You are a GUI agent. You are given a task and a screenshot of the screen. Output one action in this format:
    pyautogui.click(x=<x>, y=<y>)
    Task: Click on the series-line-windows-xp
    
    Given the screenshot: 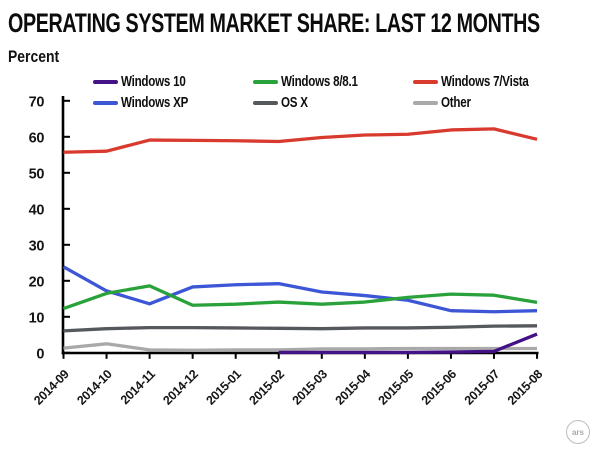 What is the action you would take?
    pyautogui.click(x=300, y=289)
    